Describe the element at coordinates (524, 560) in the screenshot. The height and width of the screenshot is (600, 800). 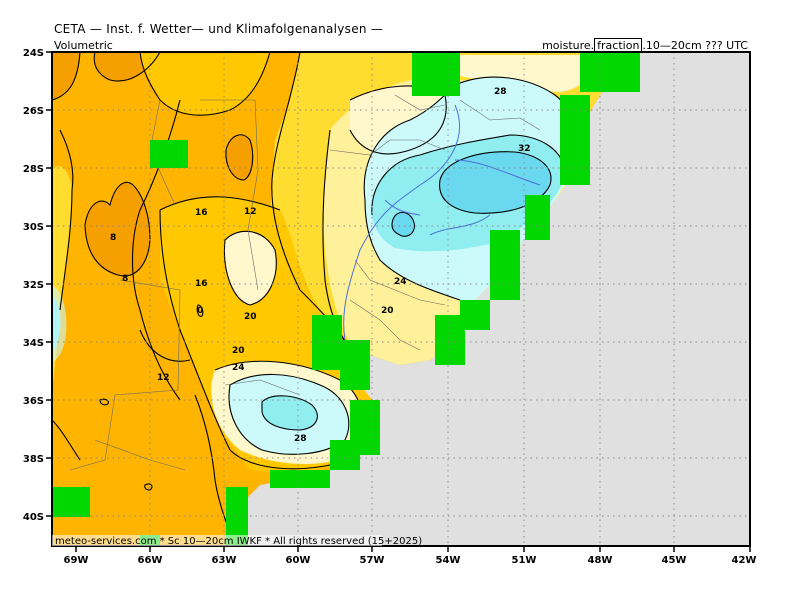
I see `lon-label: 51W` at that location.